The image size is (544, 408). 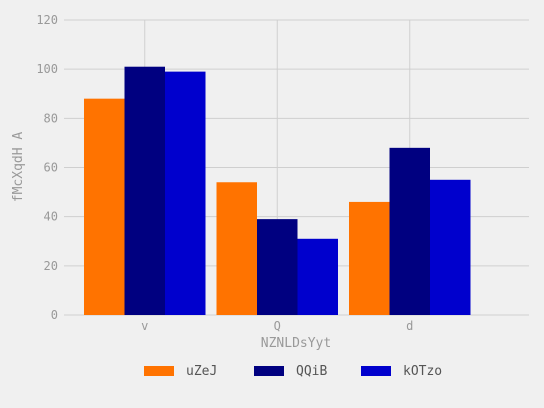 I want to click on y-axis-label: fMcXqdH A, so click(x=18, y=167).